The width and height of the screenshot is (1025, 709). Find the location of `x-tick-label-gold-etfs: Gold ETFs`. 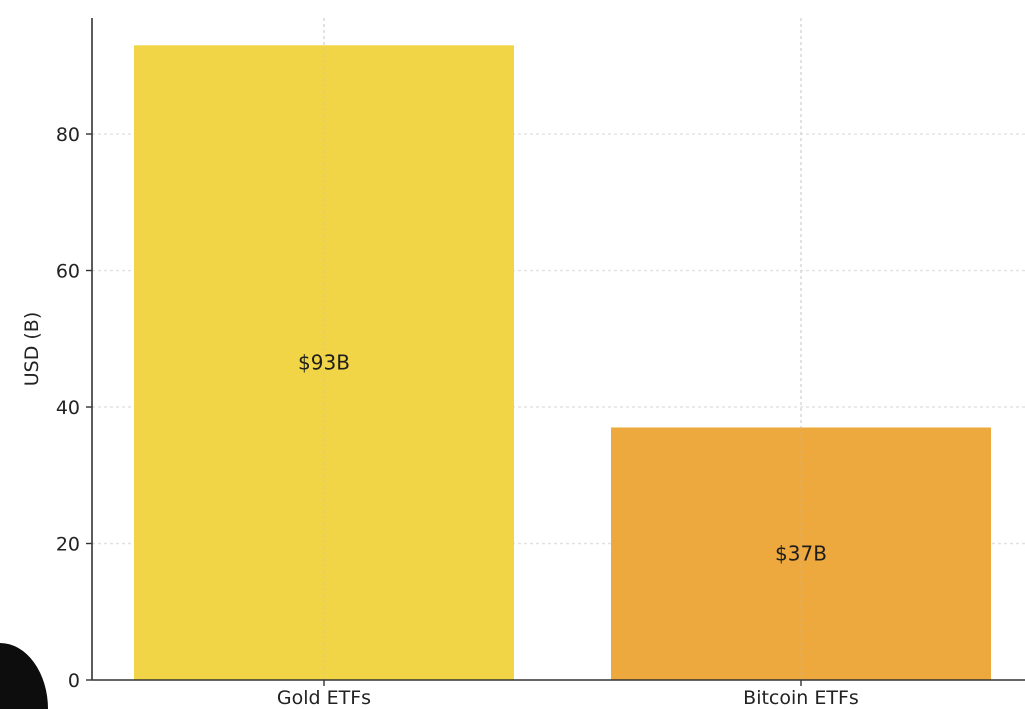

x-tick-label-gold-etfs: Gold ETFs is located at coordinates (324, 698).